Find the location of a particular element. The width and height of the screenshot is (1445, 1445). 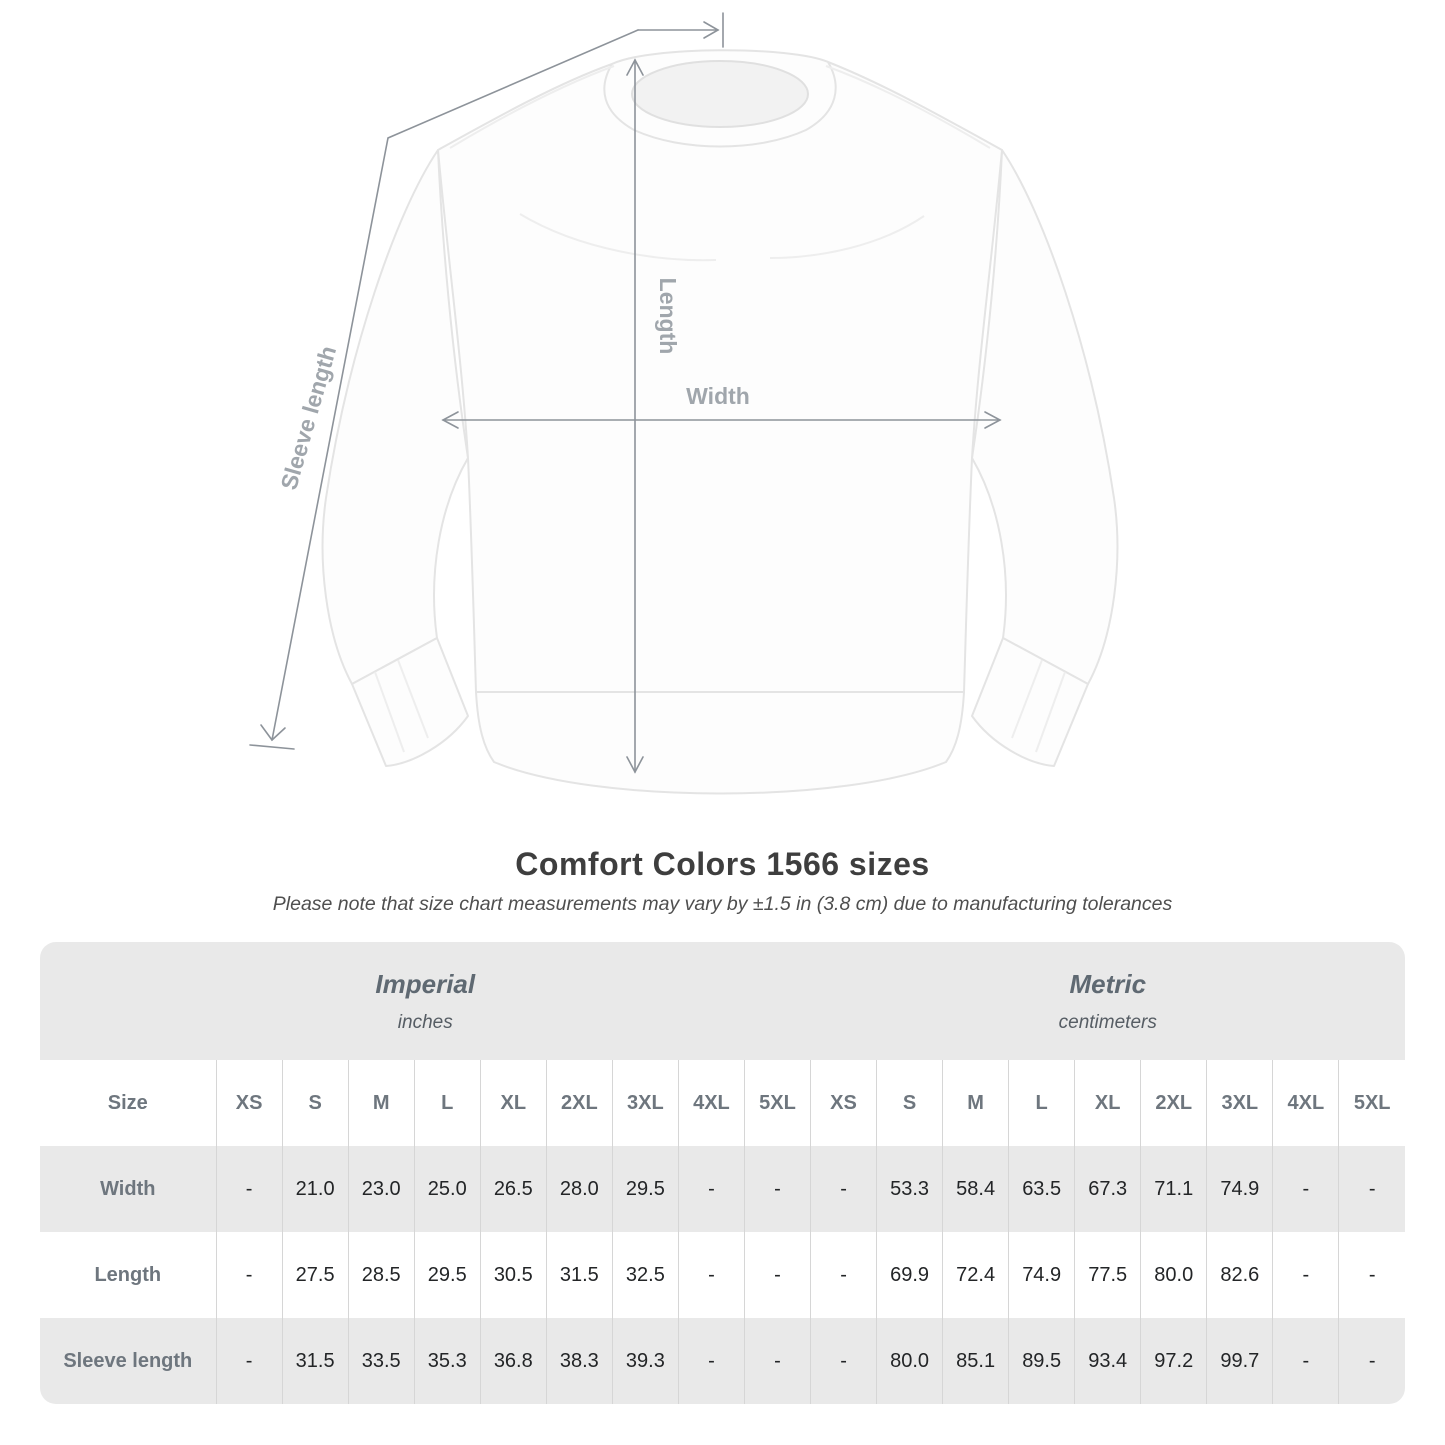

size-header-cell: XL is located at coordinates (513, 1103).